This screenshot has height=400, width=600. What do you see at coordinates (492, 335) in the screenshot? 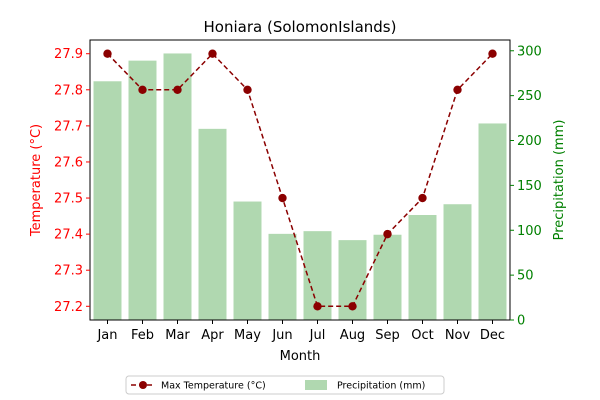
I see `x-tick-label: Dec` at bounding box center [492, 335].